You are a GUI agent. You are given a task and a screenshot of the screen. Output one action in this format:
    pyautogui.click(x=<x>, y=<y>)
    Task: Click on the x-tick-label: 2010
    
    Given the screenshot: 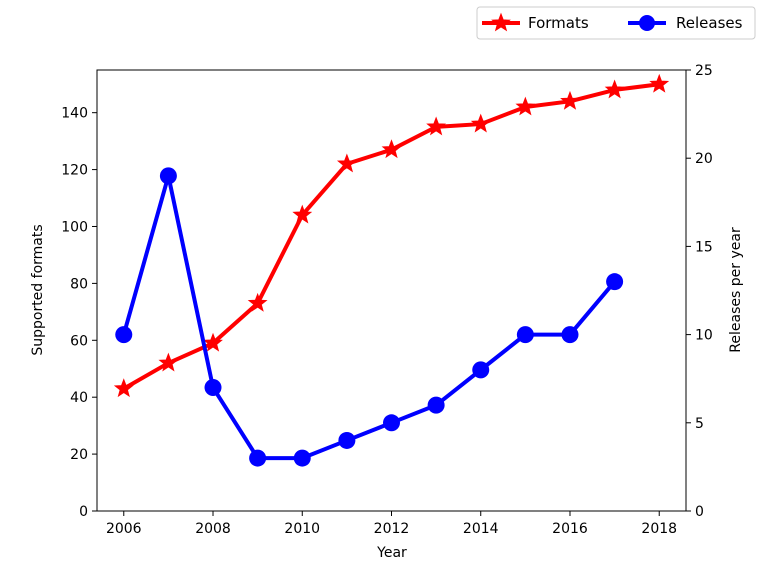 What is the action you would take?
    pyautogui.click(x=302, y=529)
    